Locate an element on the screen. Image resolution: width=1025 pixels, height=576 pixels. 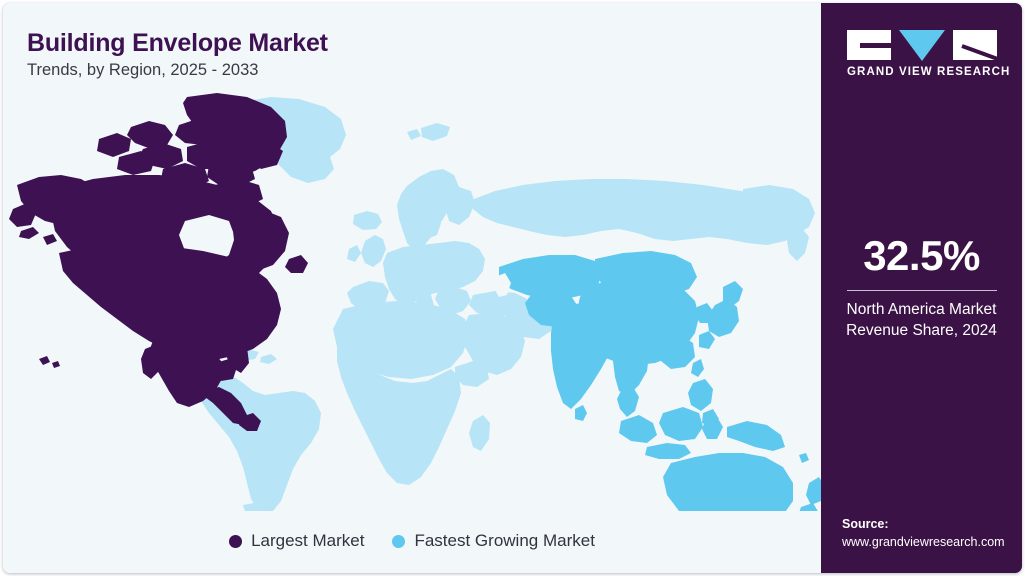
legend-label-largest-market: Largest Market is located at coordinates (308, 540).